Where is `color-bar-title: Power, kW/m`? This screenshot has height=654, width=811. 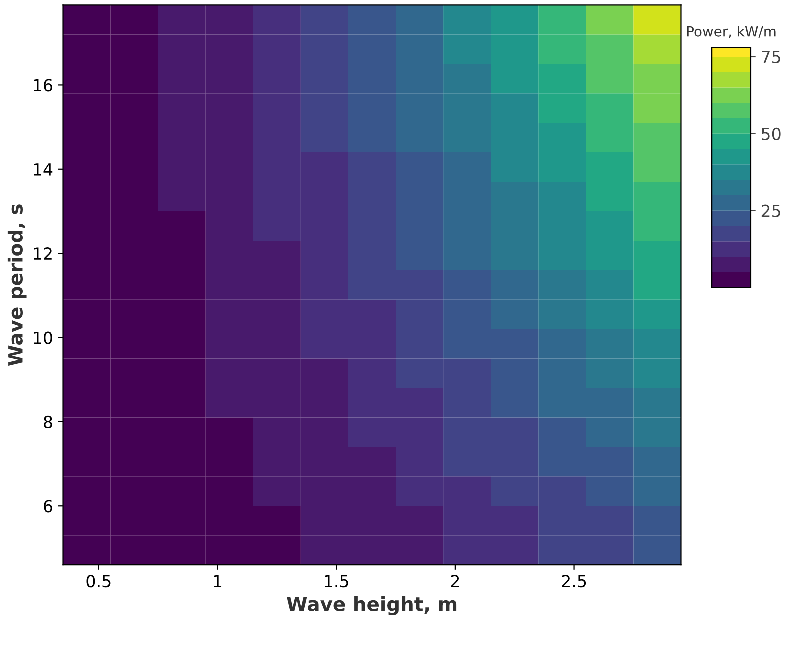
color-bar-title: Power, kW/m is located at coordinates (731, 32).